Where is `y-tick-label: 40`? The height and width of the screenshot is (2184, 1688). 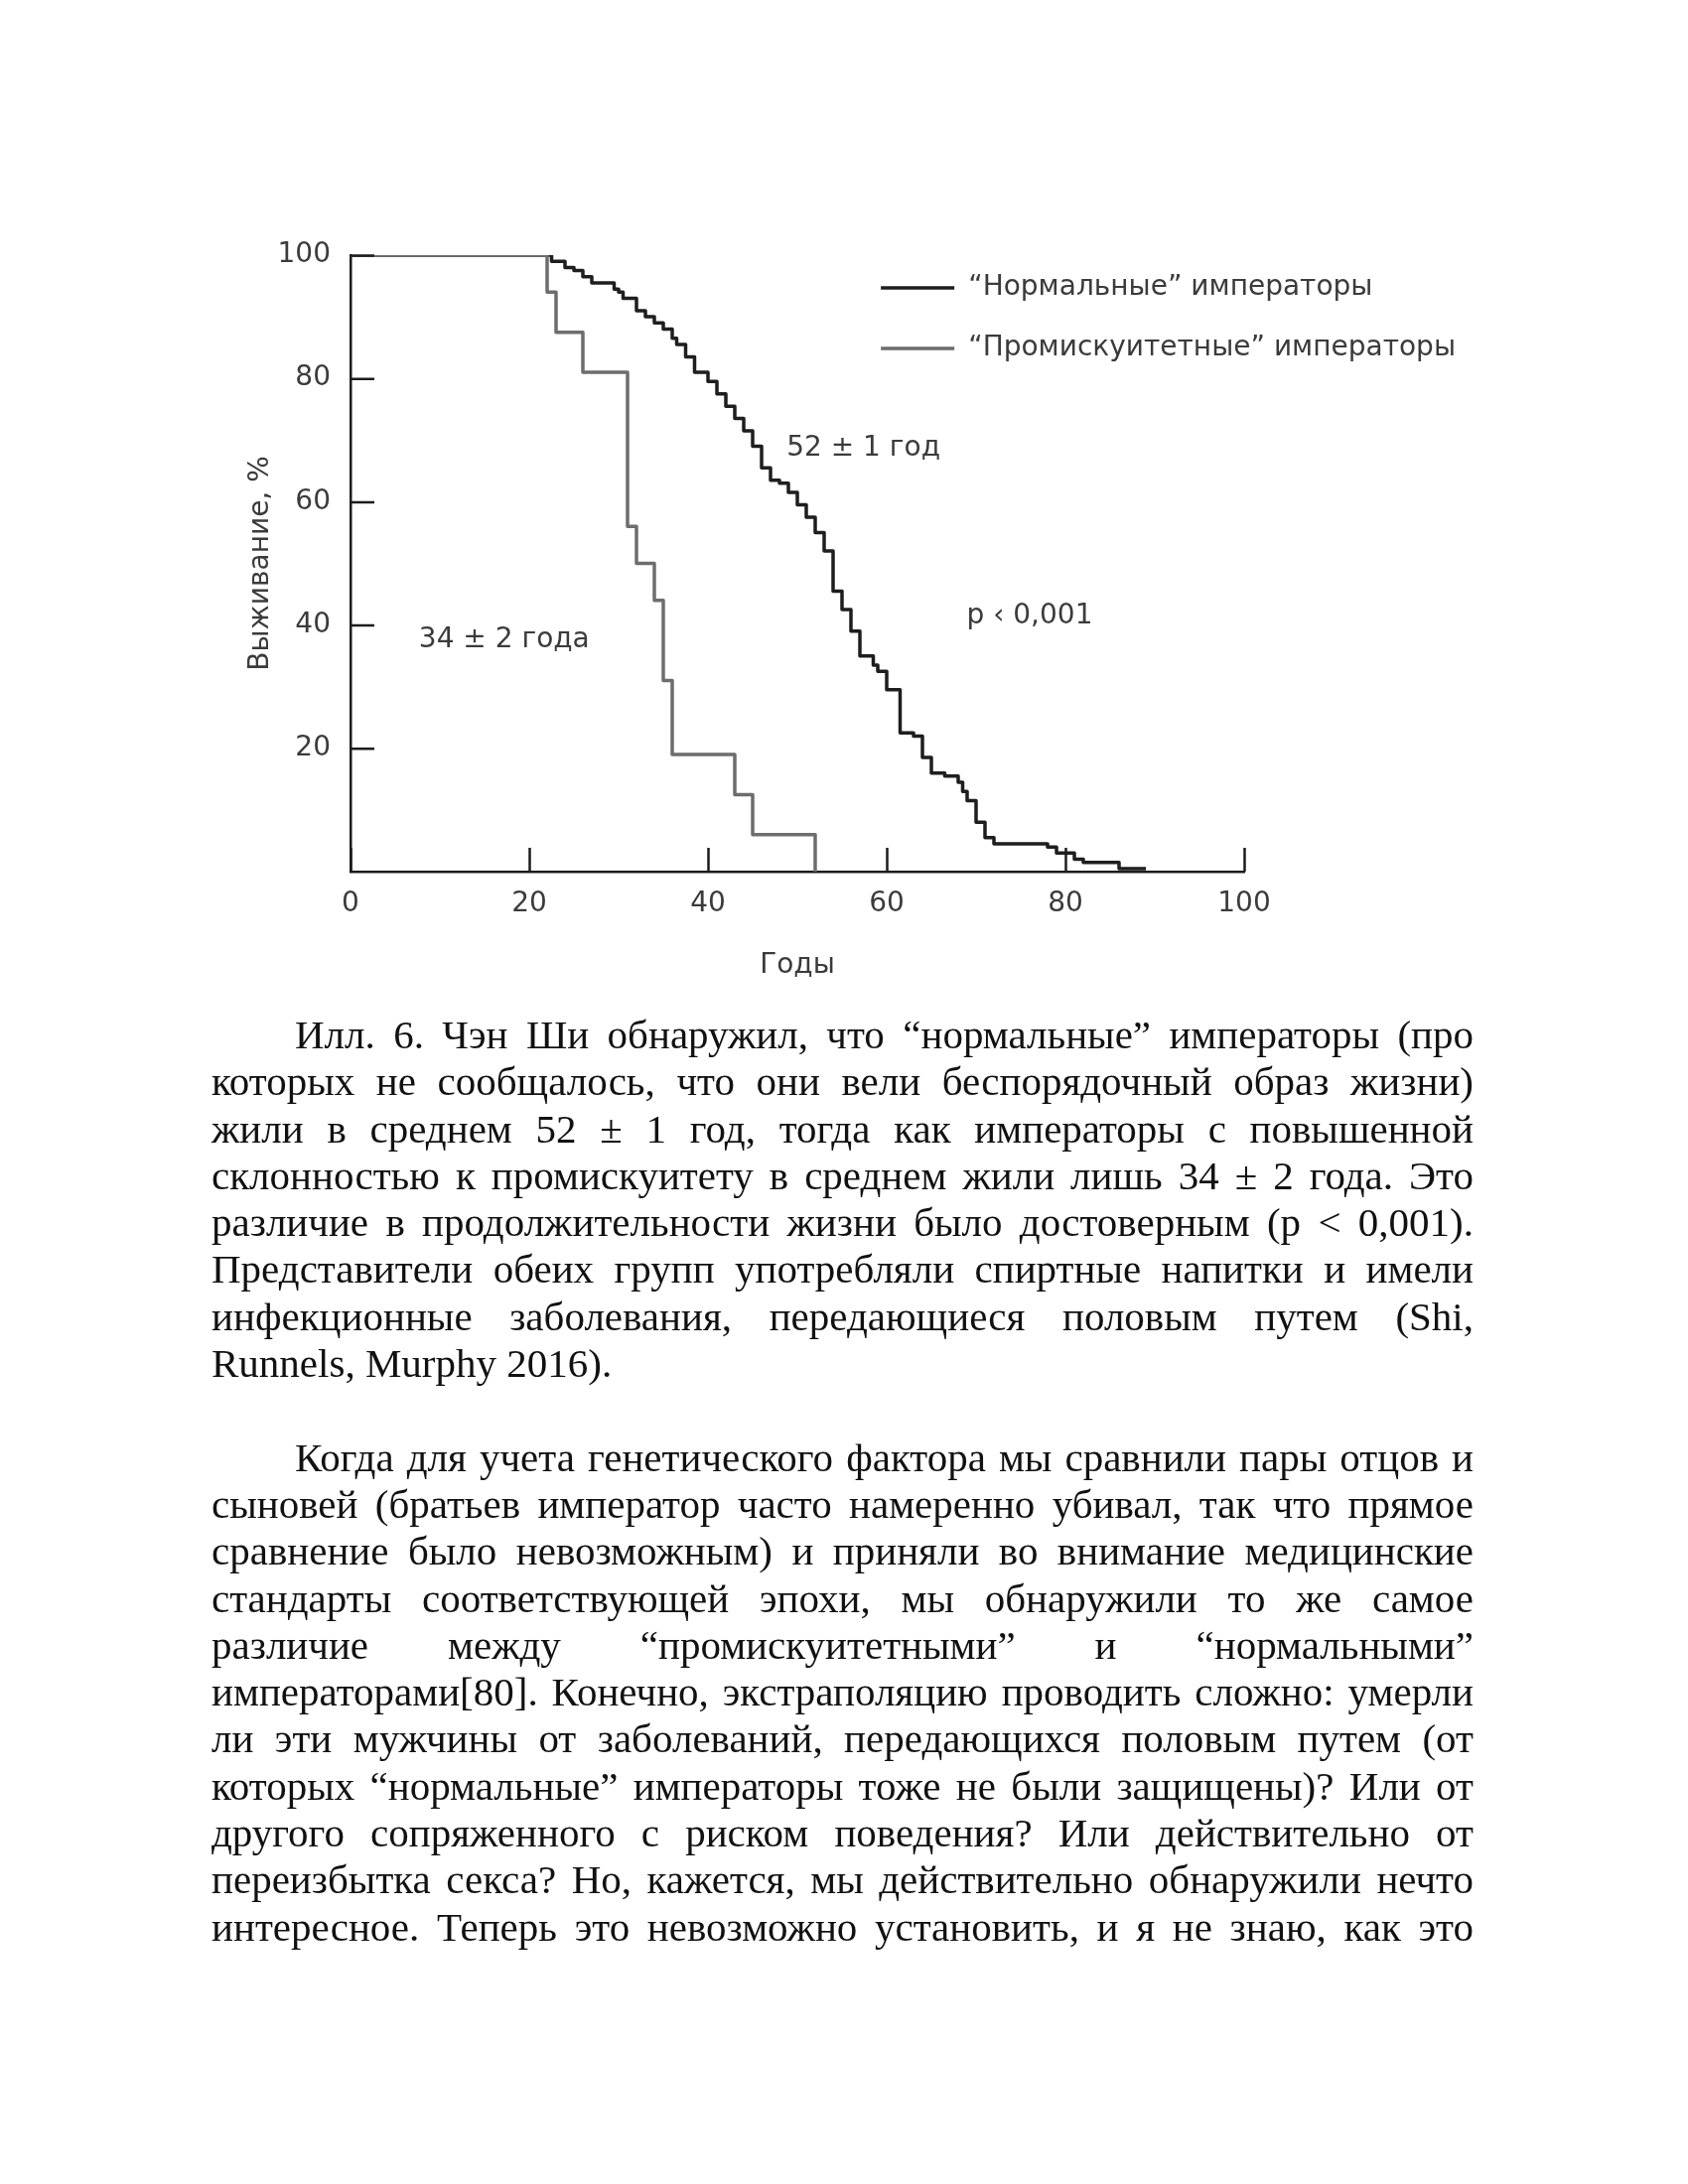 y-tick-label: 40 is located at coordinates (313, 622).